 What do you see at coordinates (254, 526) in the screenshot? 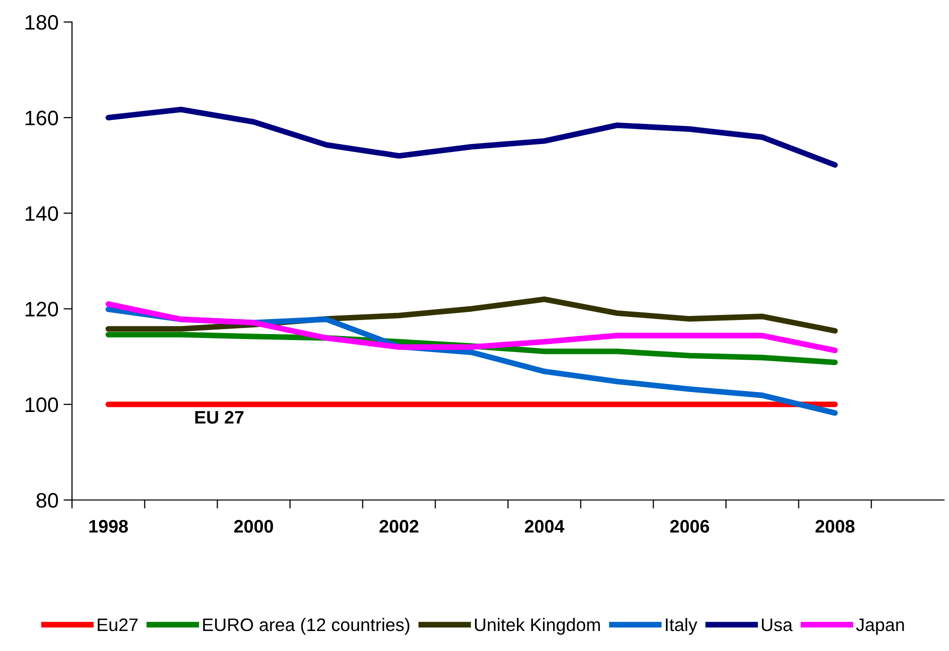
I see `x-tick-label: 2000` at bounding box center [254, 526].